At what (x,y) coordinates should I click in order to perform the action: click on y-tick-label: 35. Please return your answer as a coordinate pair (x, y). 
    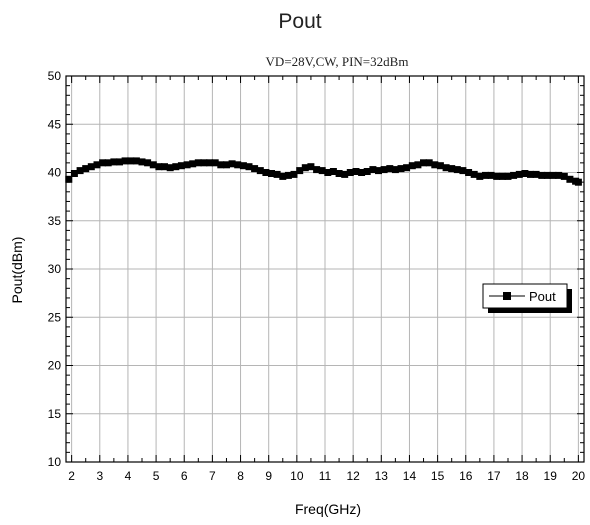
    Looking at the image, I should click on (55, 221).